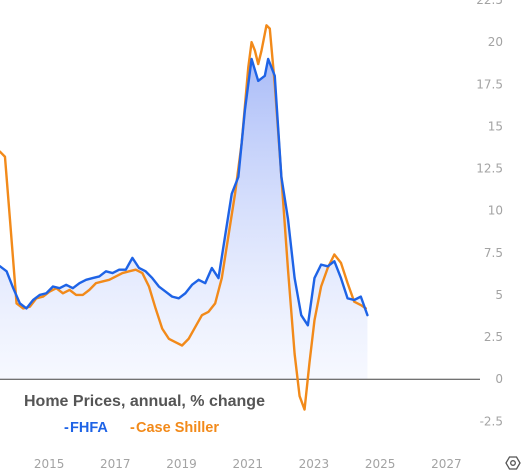  Describe the element at coordinates (489, 169) in the screenshot. I see `y-tick-label: 12.5` at that location.